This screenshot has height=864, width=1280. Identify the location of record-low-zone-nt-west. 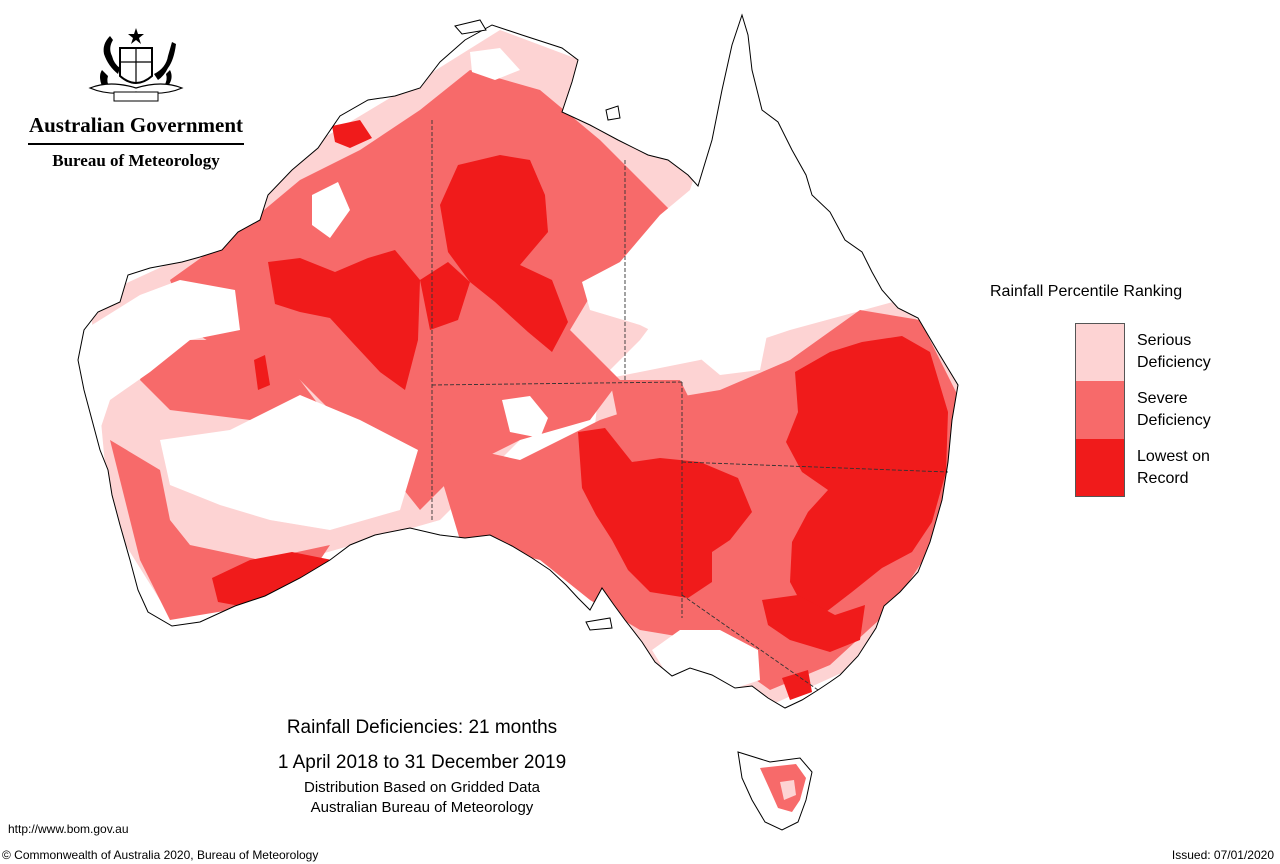
(445, 296).